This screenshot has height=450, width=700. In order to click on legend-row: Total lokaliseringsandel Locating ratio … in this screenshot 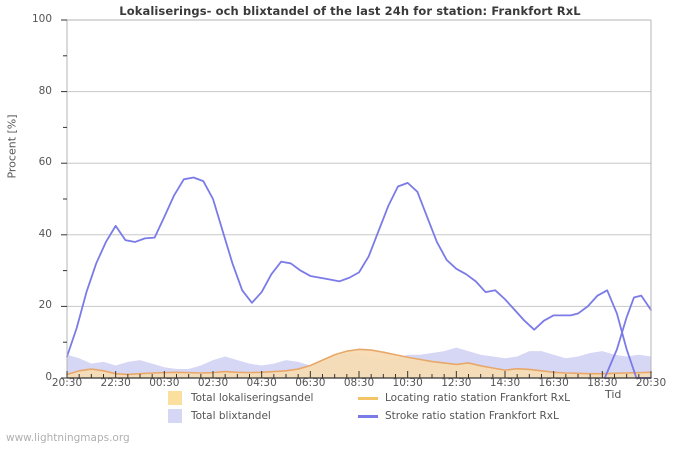, I will do `click(428, 398)`.